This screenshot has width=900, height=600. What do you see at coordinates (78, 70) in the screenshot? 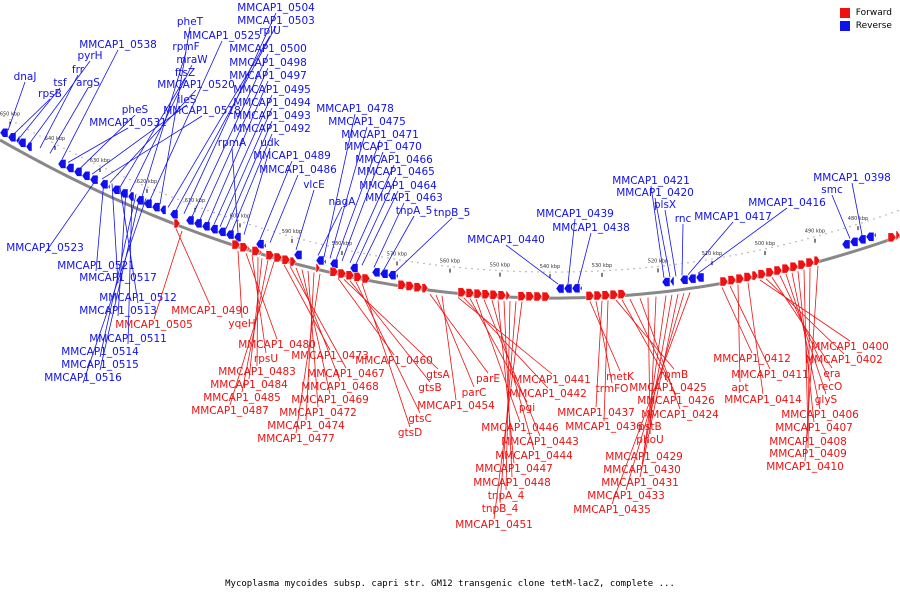
I see `reverse-gene-label: frr` at bounding box center [78, 70].